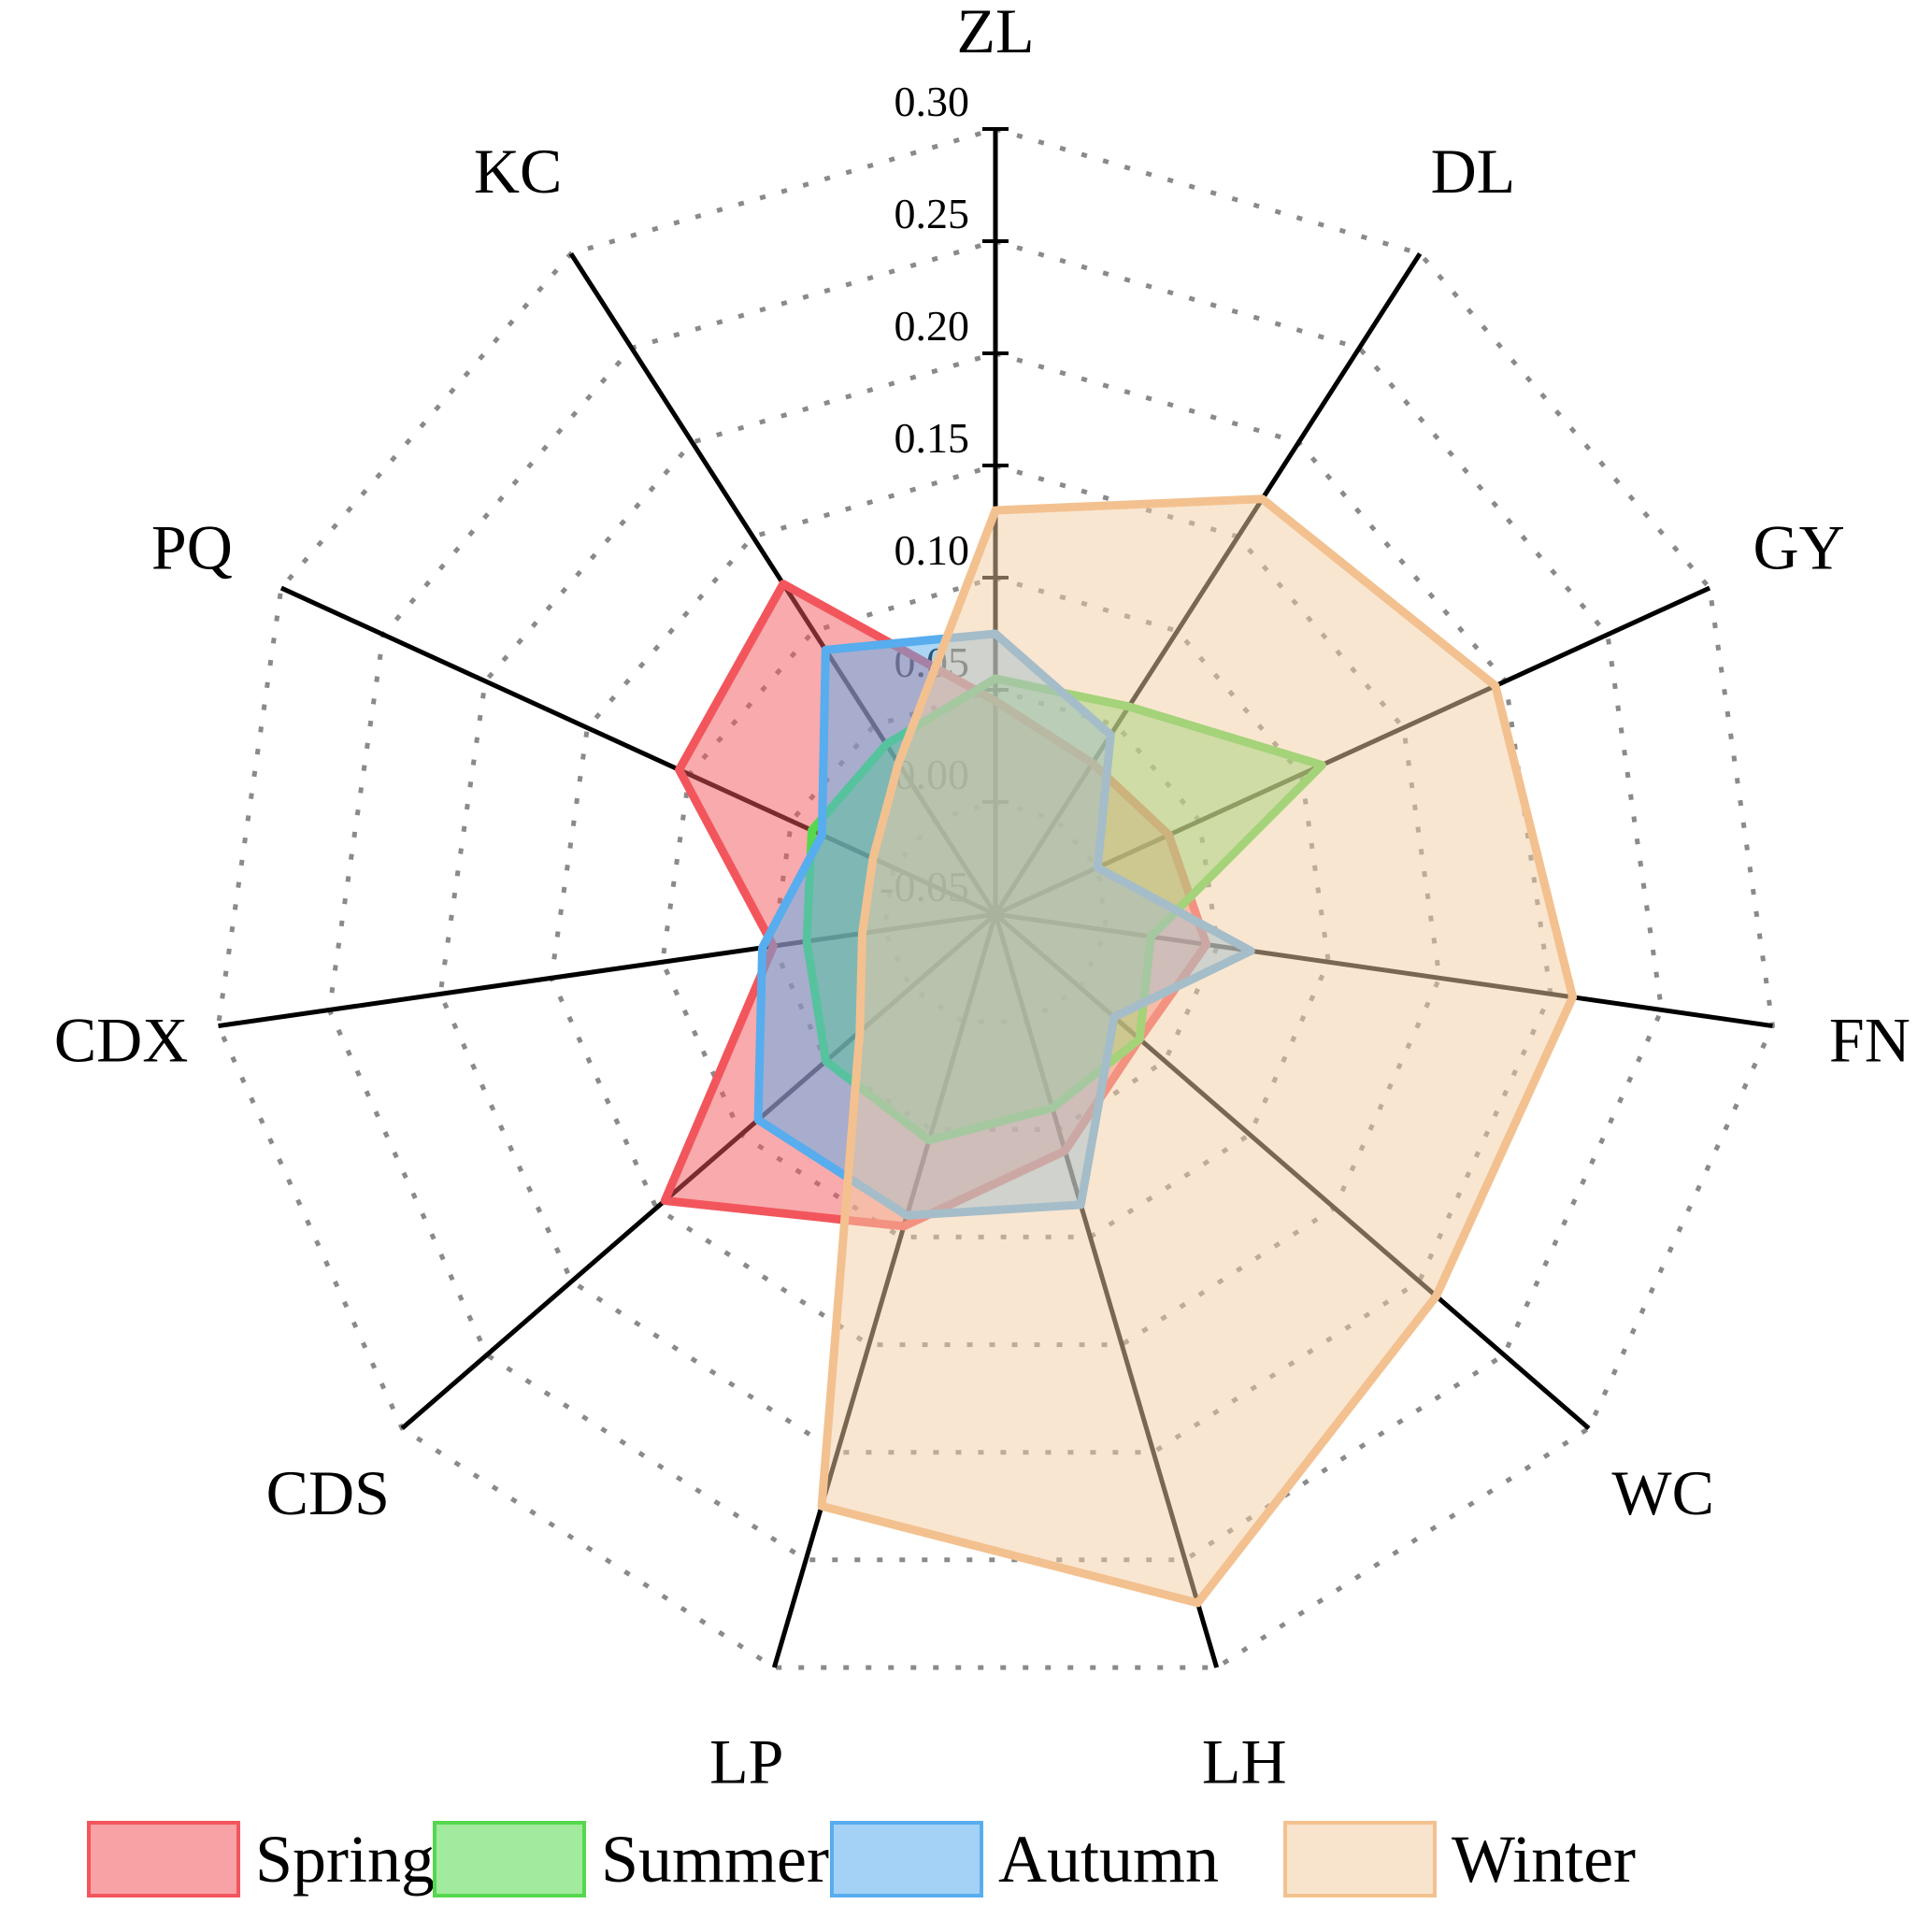 This screenshot has width=1932, height=1919. I want to click on axis-label-fn: FN, so click(1870, 1039).